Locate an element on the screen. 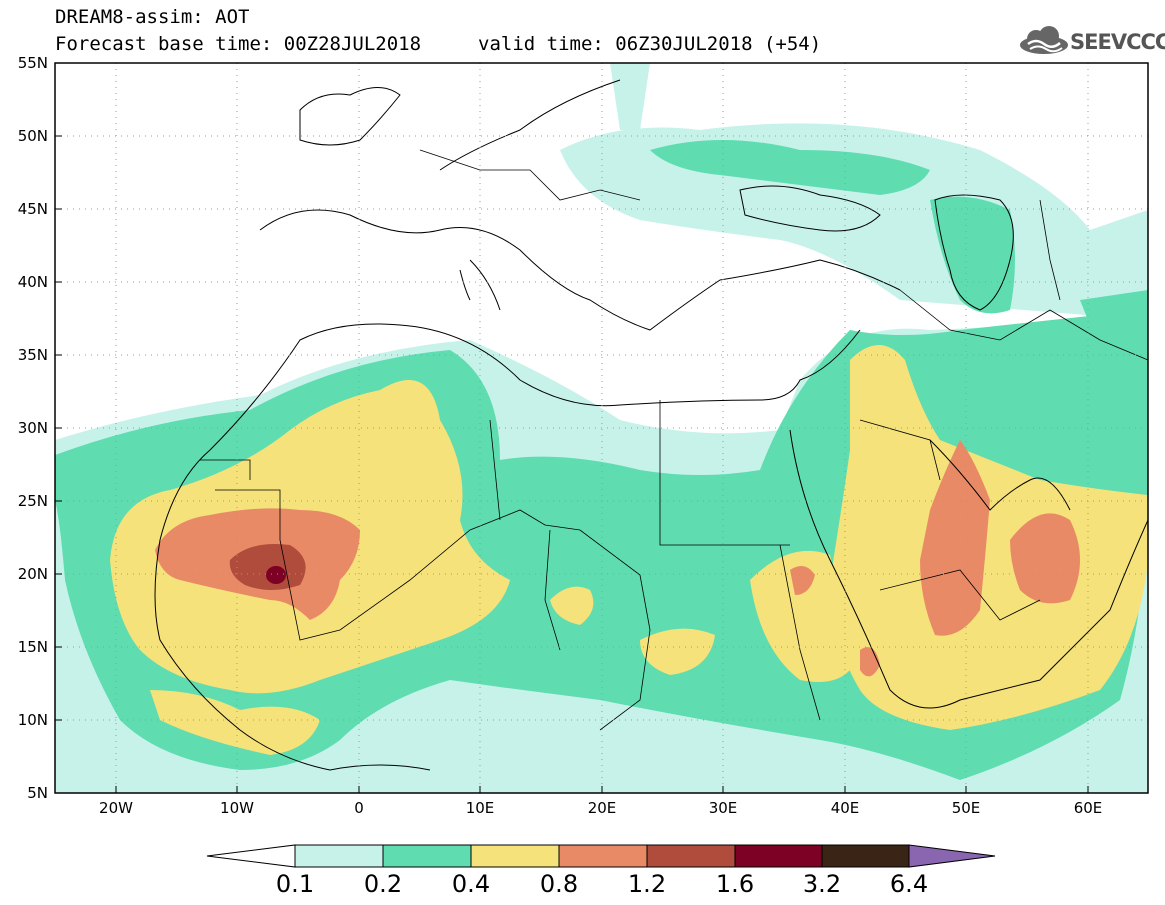 The width and height of the screenshot is (1165, 905). colorbar-min-arrow is located at coordinates (251, 856).